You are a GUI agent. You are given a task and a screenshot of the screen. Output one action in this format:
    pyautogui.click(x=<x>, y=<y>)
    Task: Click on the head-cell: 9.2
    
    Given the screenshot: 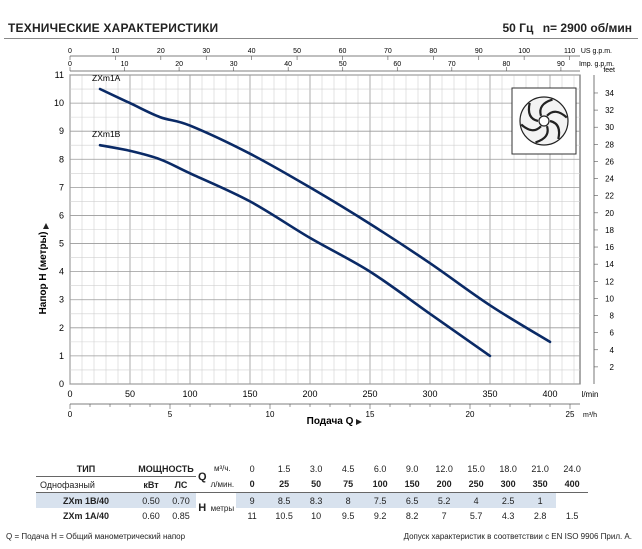 What is the action you would take?
    pyautogui.click(x=380, y=515)
    